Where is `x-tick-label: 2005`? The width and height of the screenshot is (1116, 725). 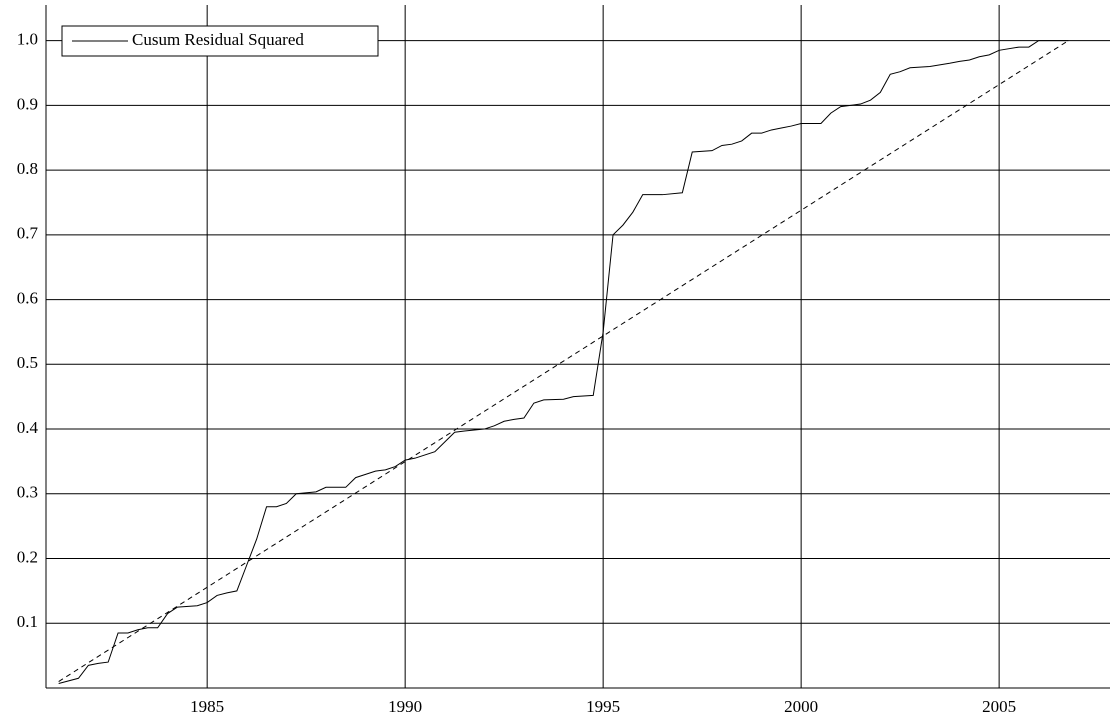 x-tick-label: 2005 is located at coordinates (999, 706).